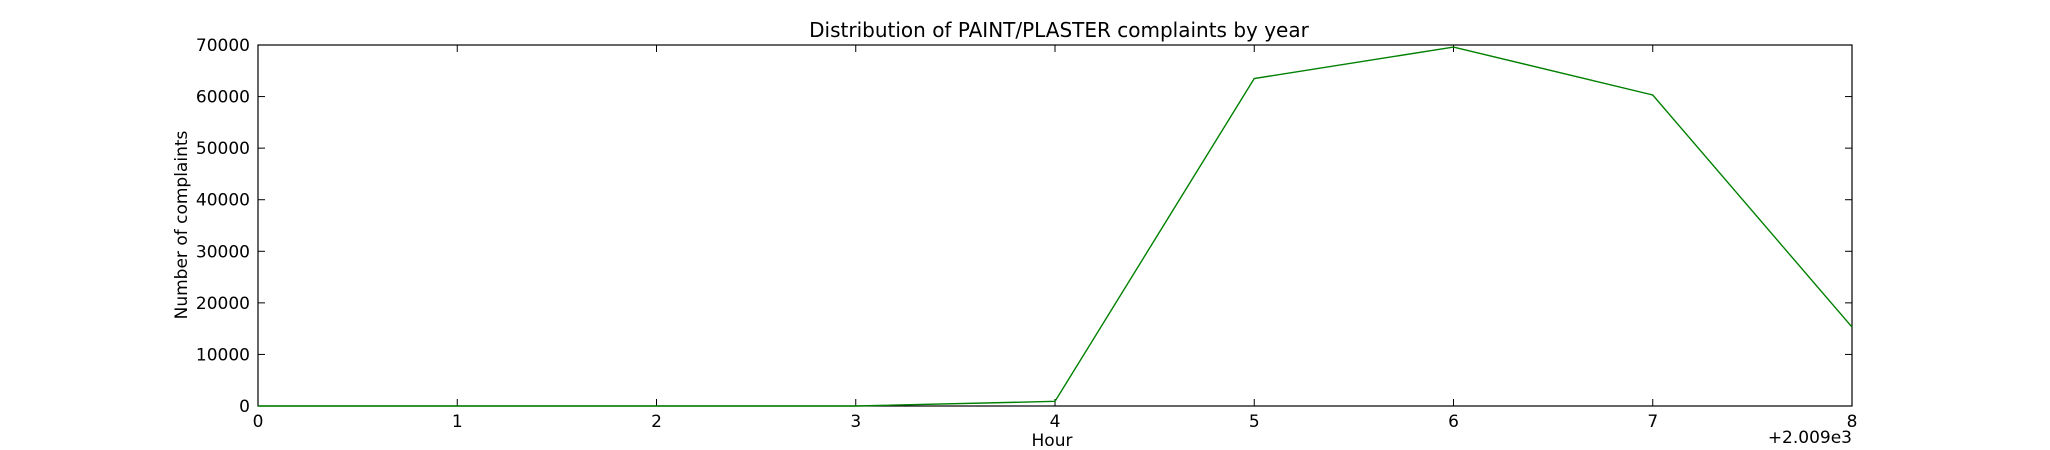 This screenshot has height=450, width=2050. What do you see at coordinates (223, 149) in the screenshot?
I see `y-tick-label: 50000` at bounding box center [223, 149].